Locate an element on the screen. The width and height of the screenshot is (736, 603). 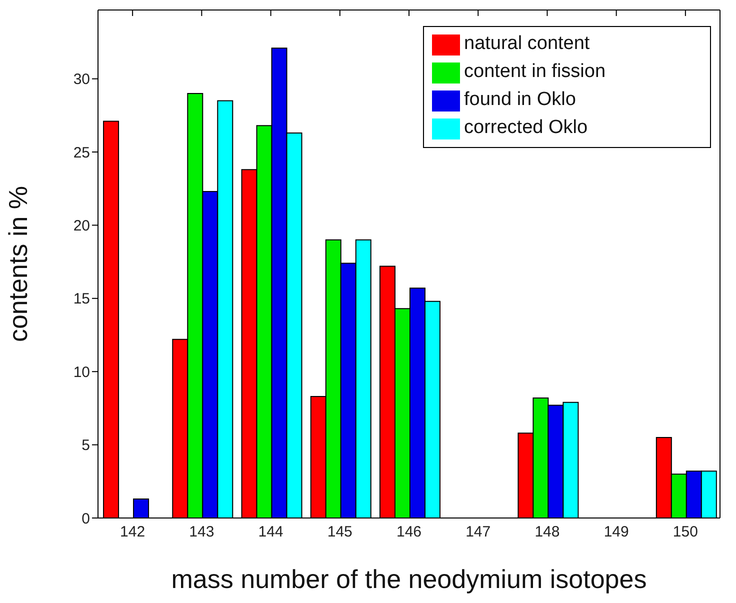
y-tick-label: 20 is located at coordinates (81, 226).